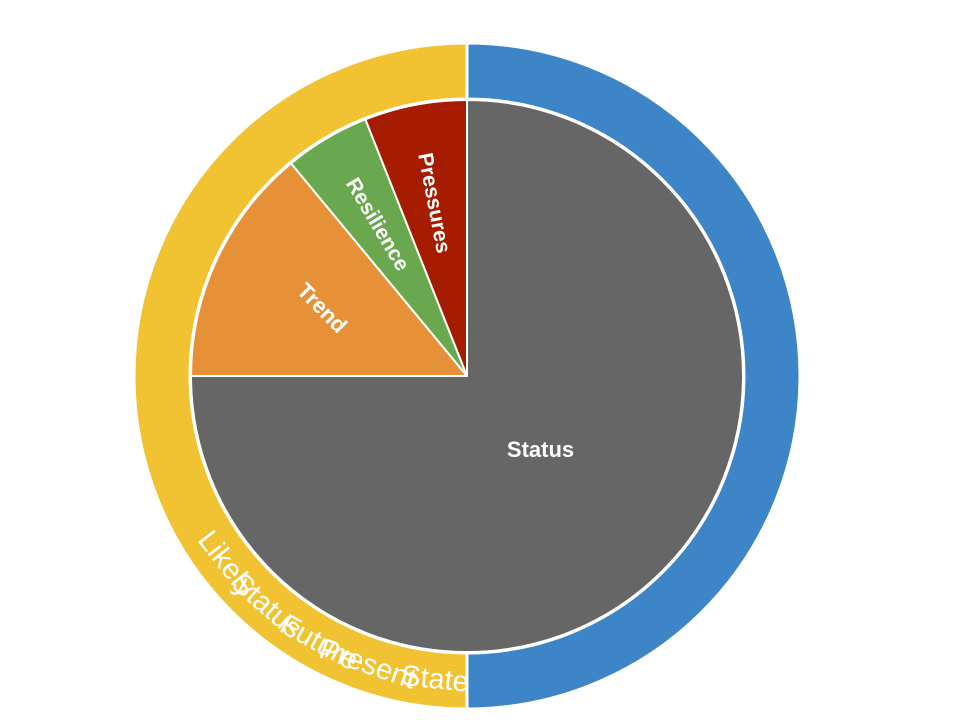 The width and height of the screenshot is (960, 720). Describe the element at coordinates (435, 679) in the screenshot. I see `ring-label-likely-future-state-state: State` at that location.